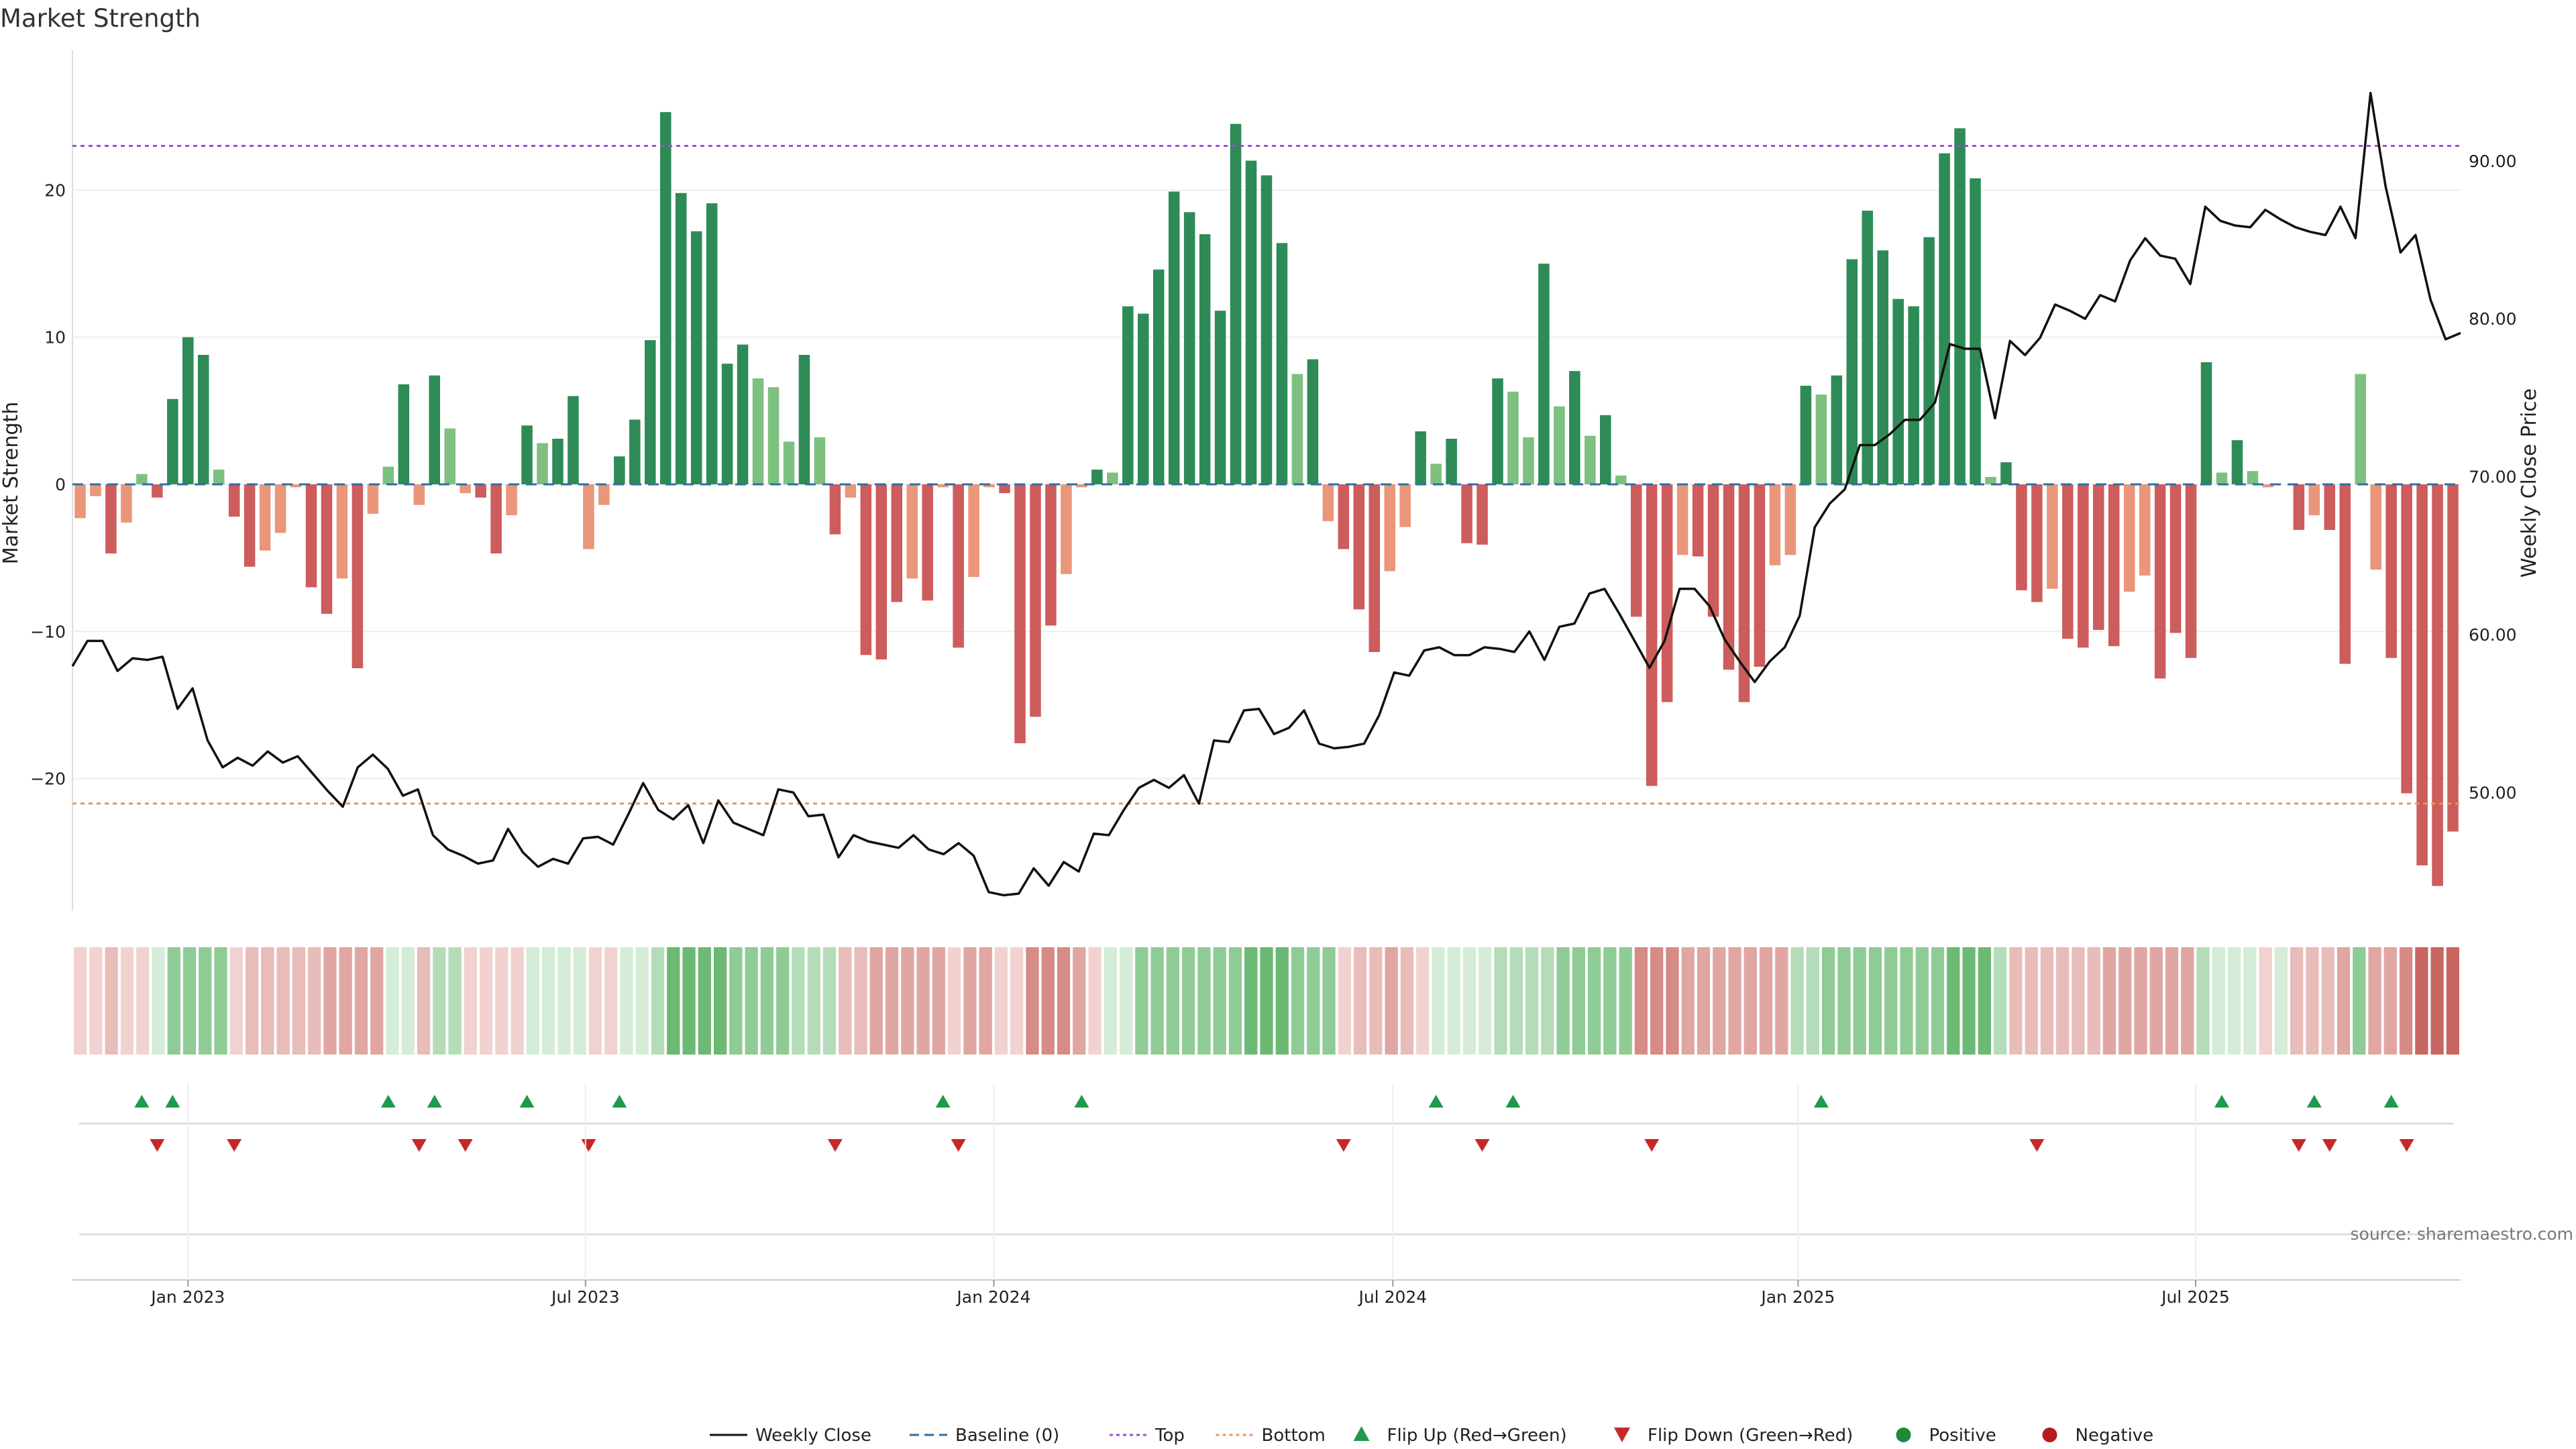  I want to click on y-tick-label: −20, so click(48, 779).